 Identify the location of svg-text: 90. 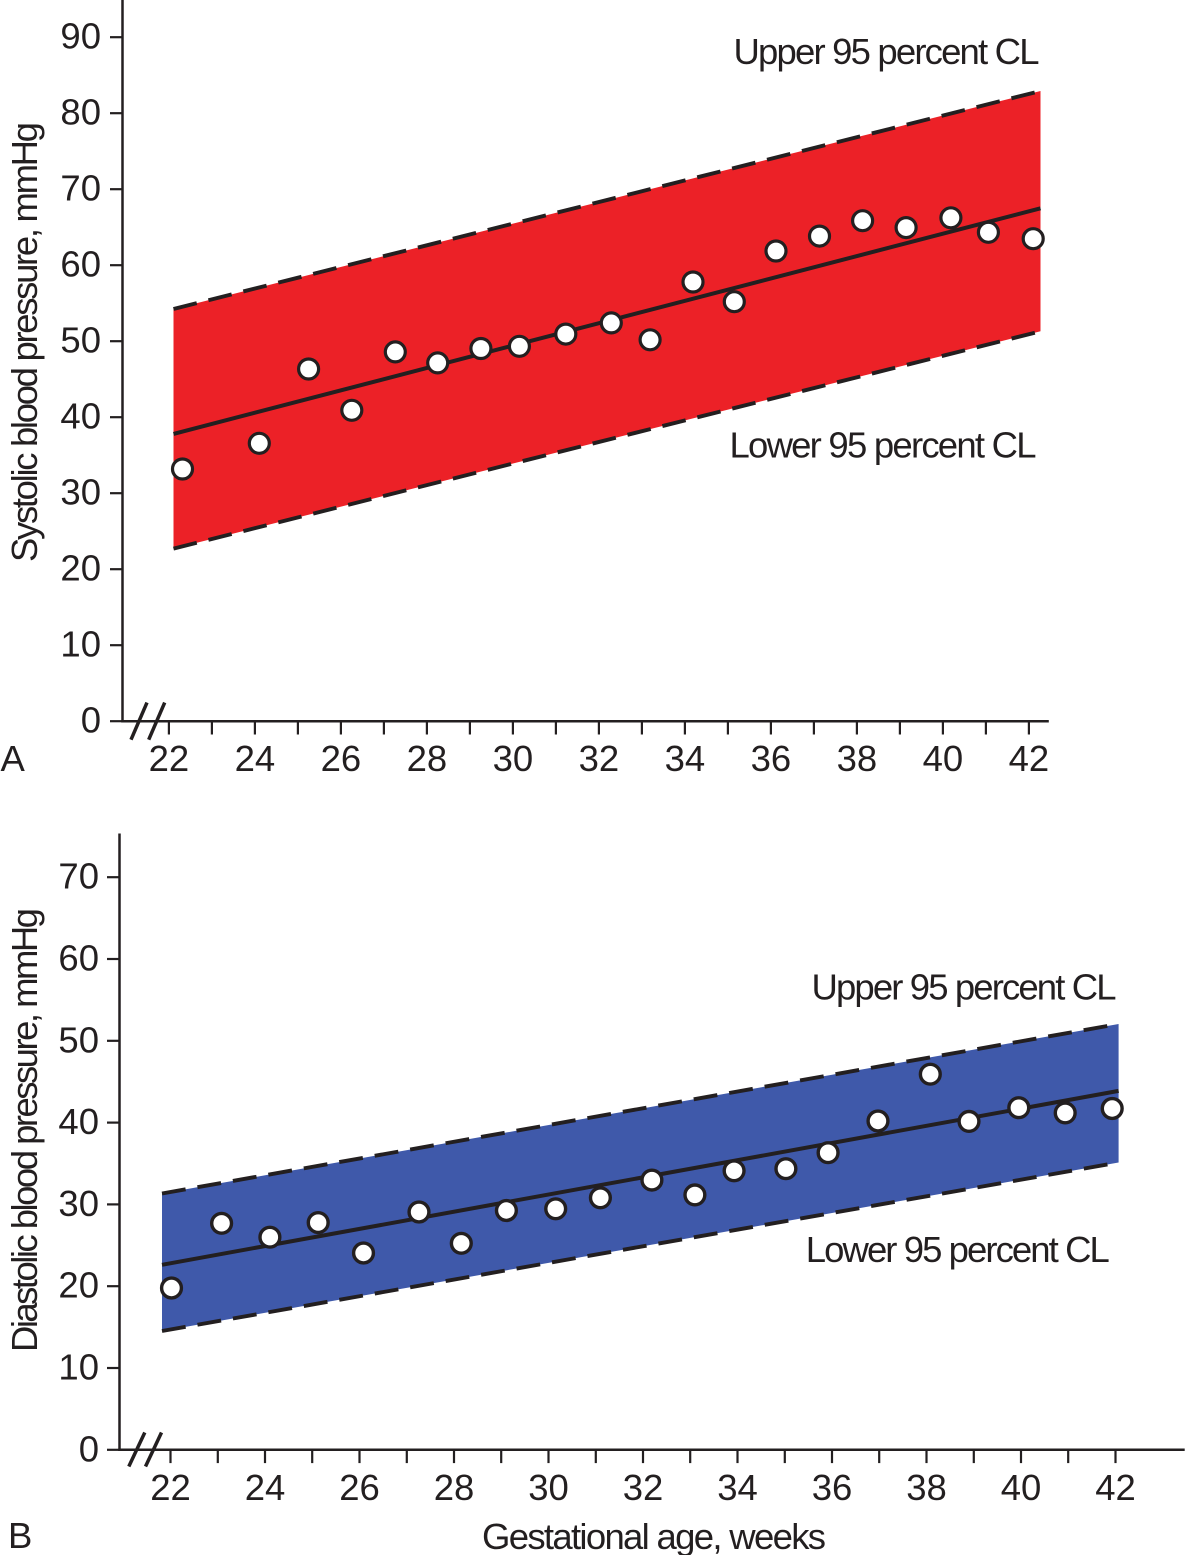
(80, 36).